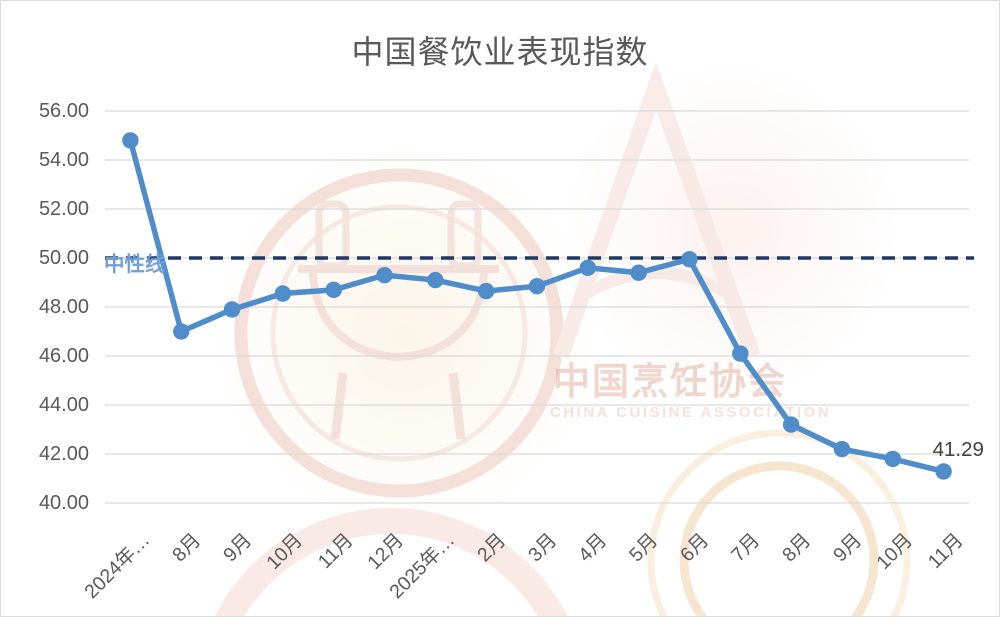  Describe the element at coordinates (63, 160) in the screenshot. I see `y-axis-tick-label: 54.00` at that location.